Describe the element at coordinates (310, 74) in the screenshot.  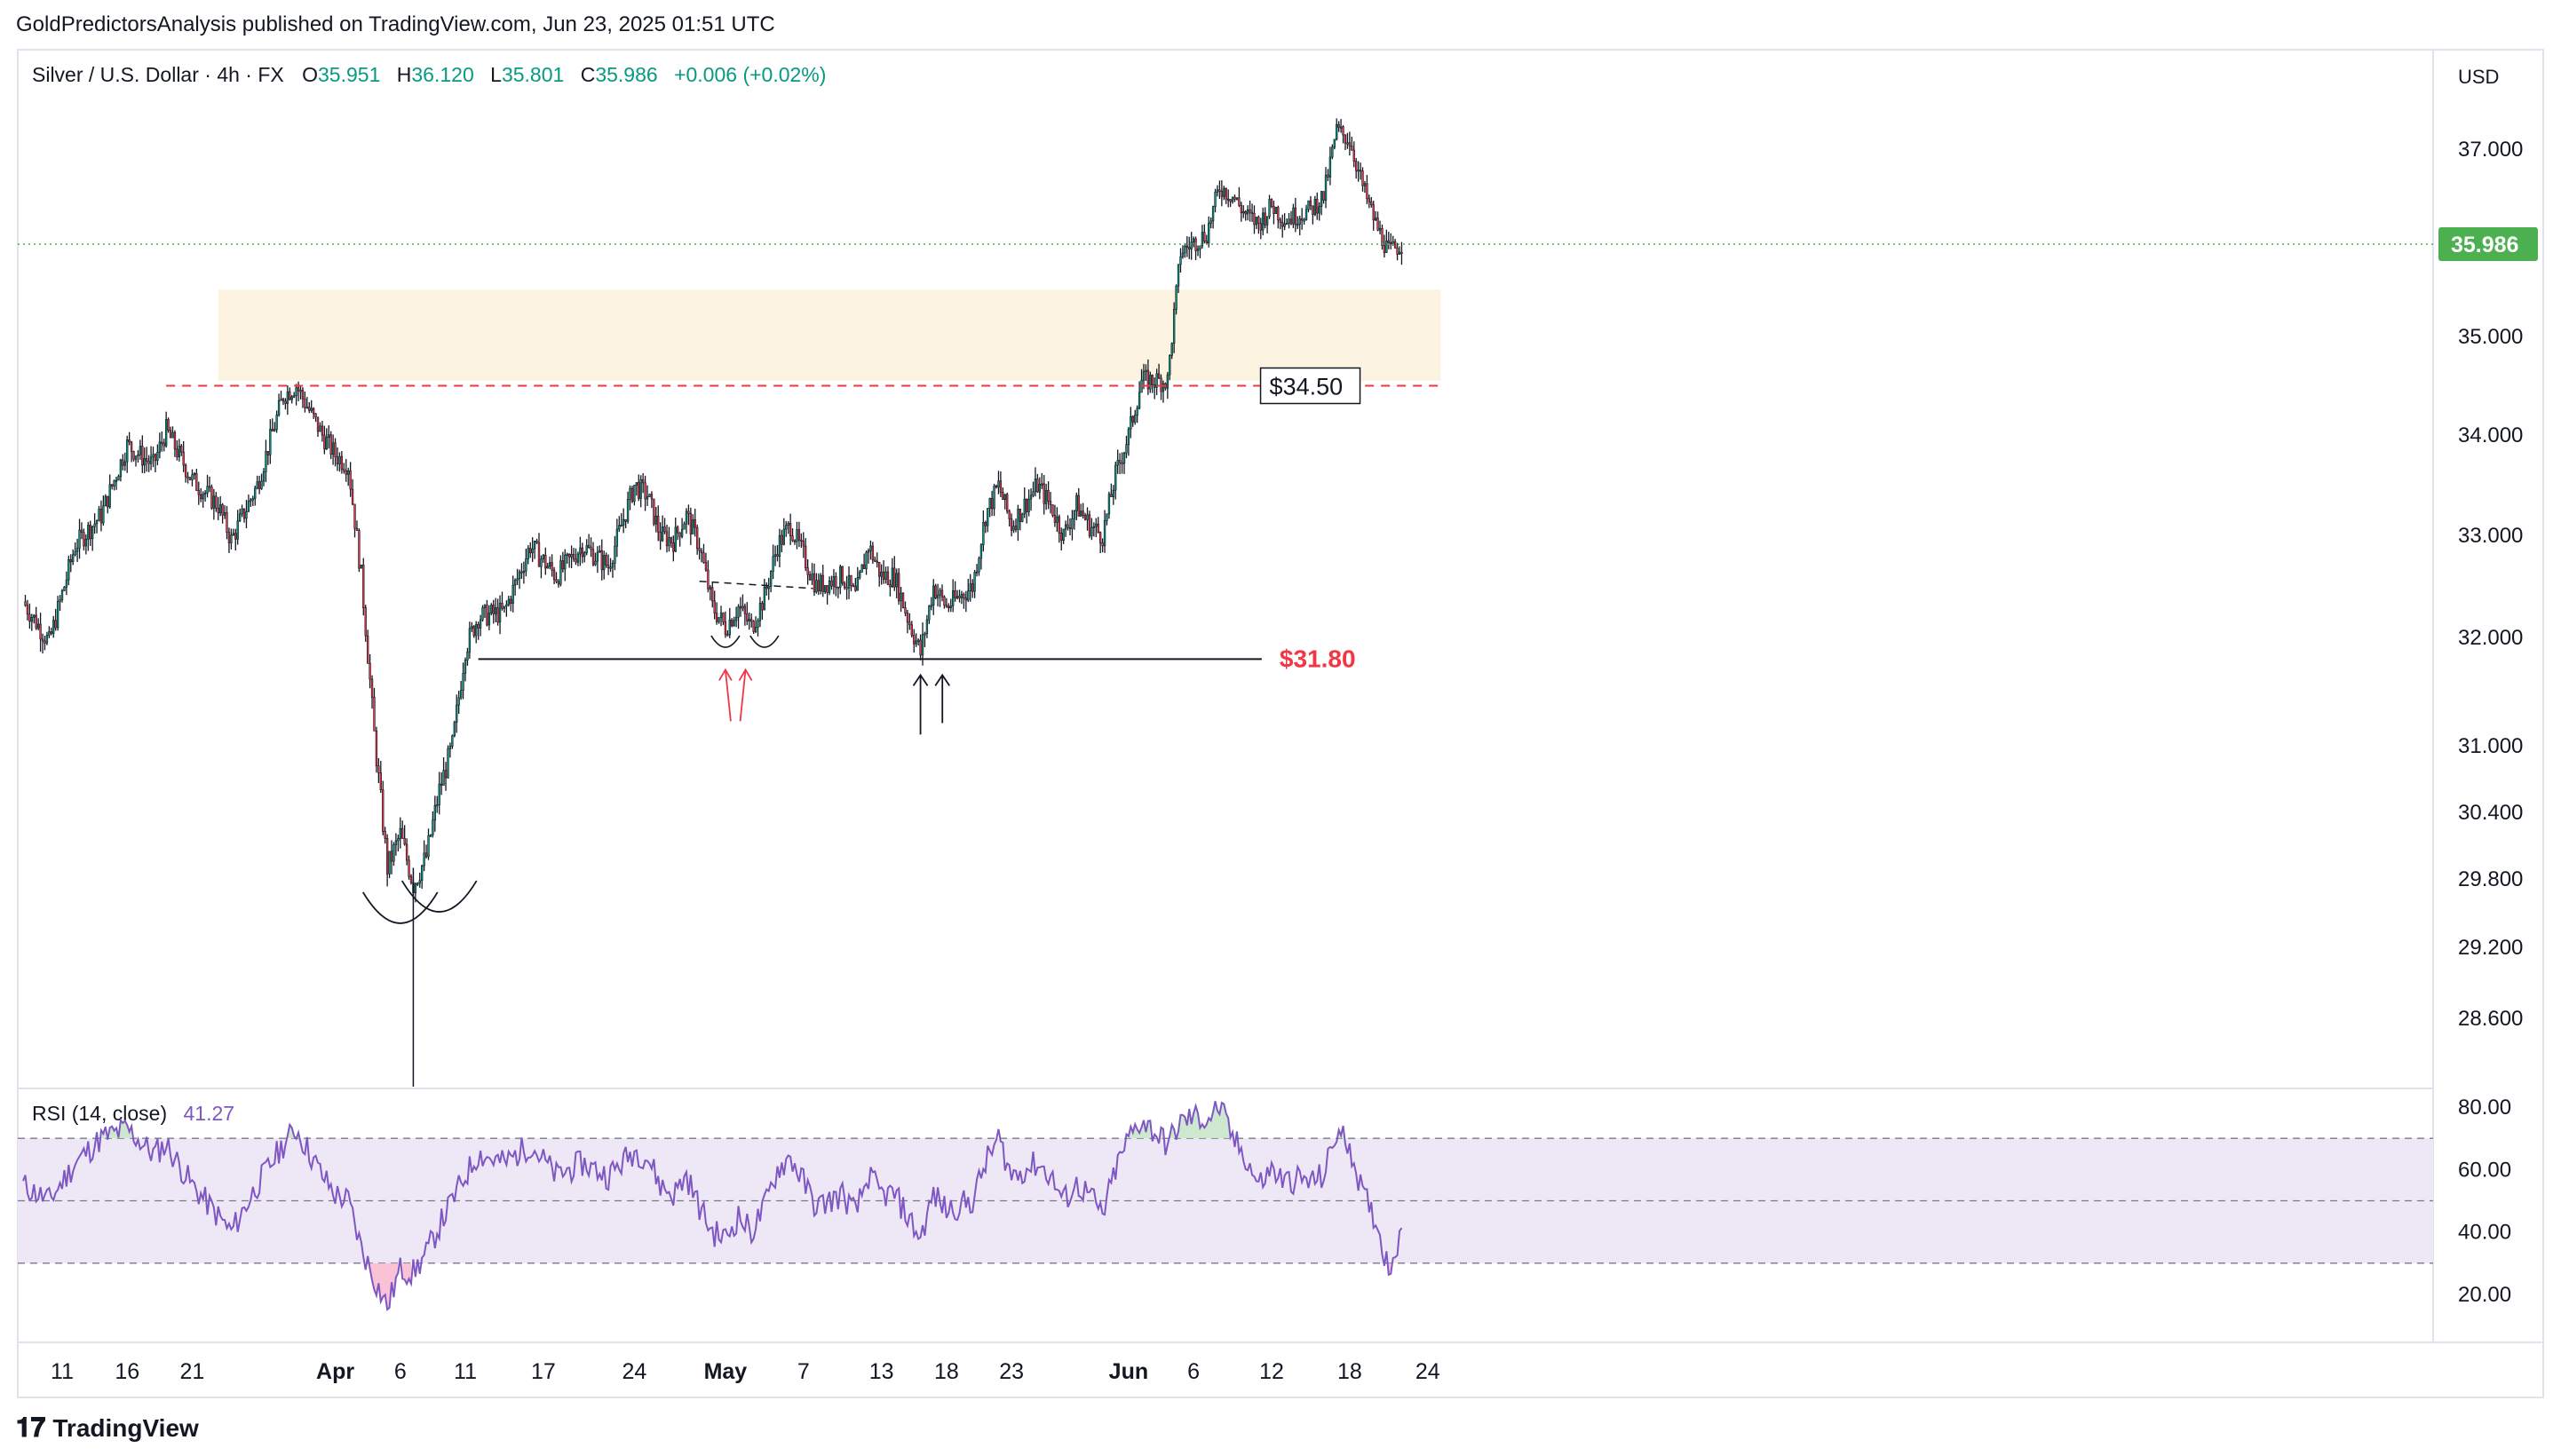
I see `open-label: O` at that location.